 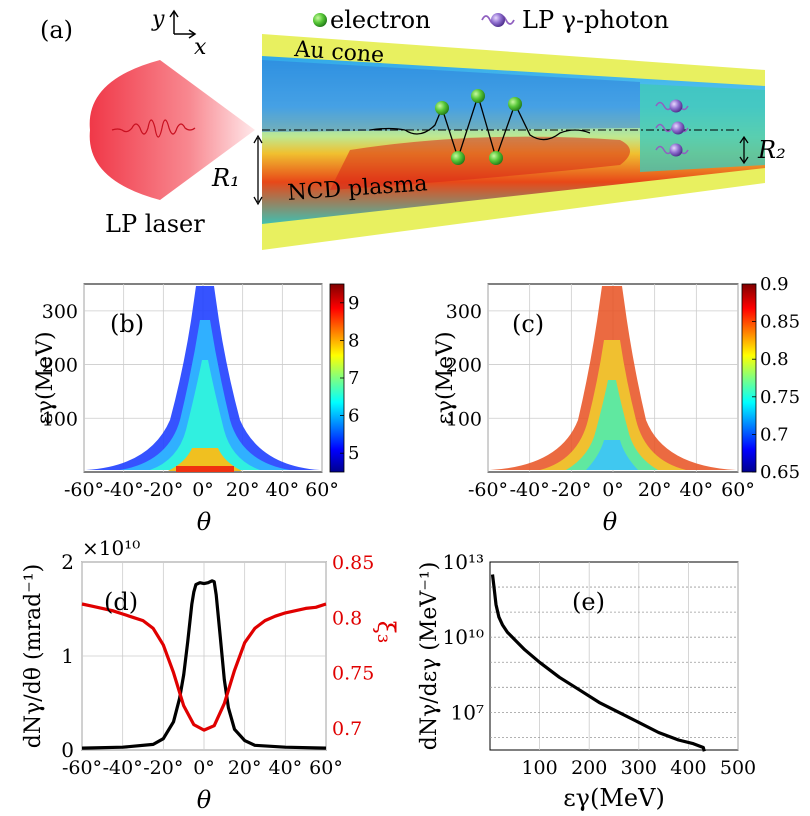 I want to click on x-tick-label: 500, so click(x=738, y=768).